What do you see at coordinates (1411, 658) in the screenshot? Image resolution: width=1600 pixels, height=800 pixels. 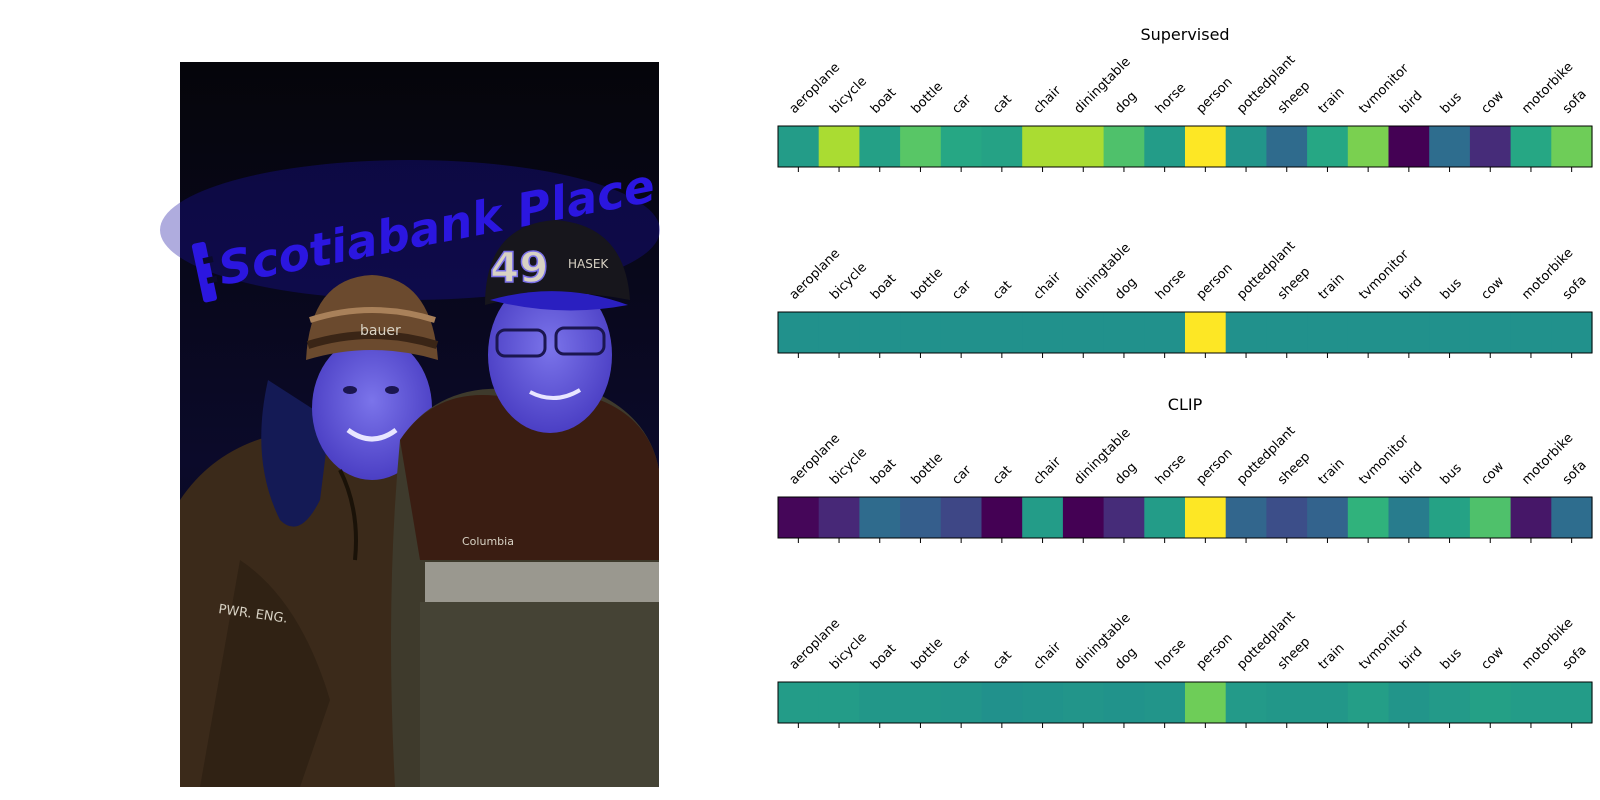 I see `tick-label: bird` at bounding box center [1411, 658].